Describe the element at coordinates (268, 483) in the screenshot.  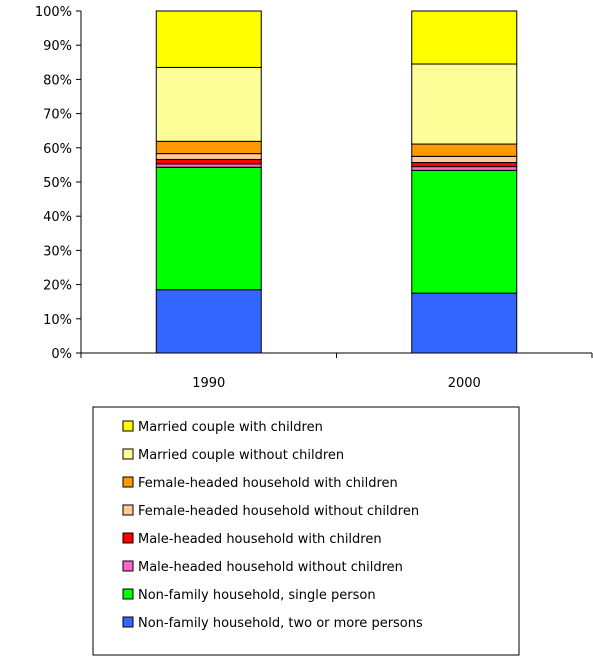
I see `legend-label: Female-headed household with children` at that location.